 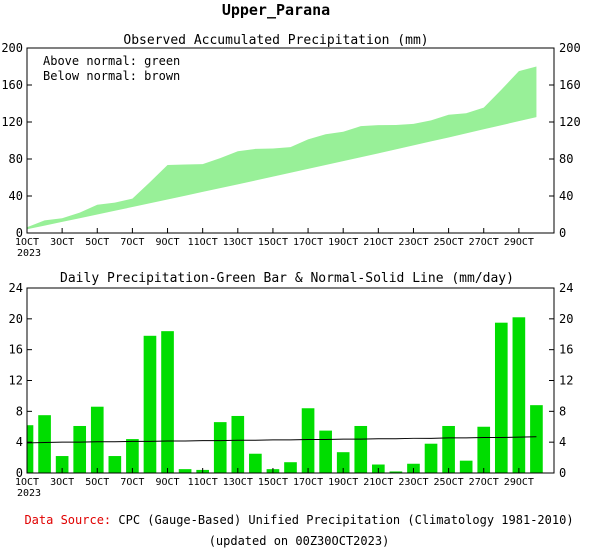 What do you see at coordinates (562, 411) in the screenshot?
I see `y-tick-label-right: 8` at bounding box center [562, 411].